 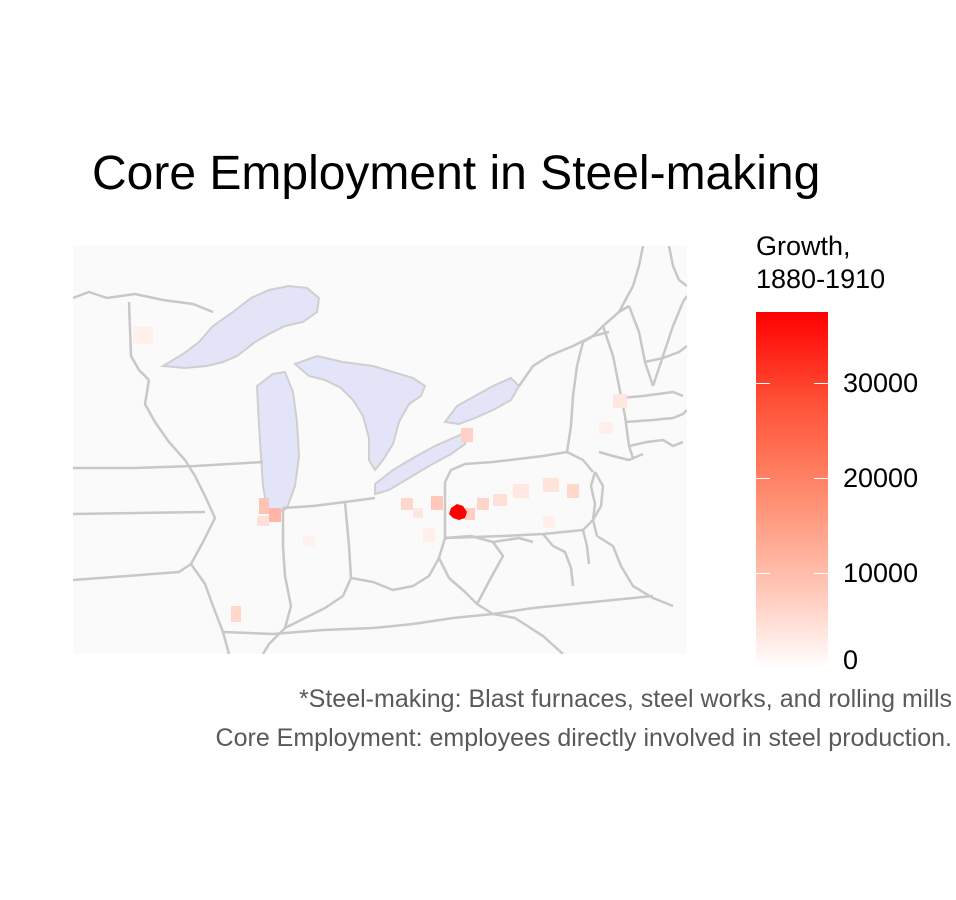 I want to click on legend-tick-label: 0, so click(x=851, y=660).